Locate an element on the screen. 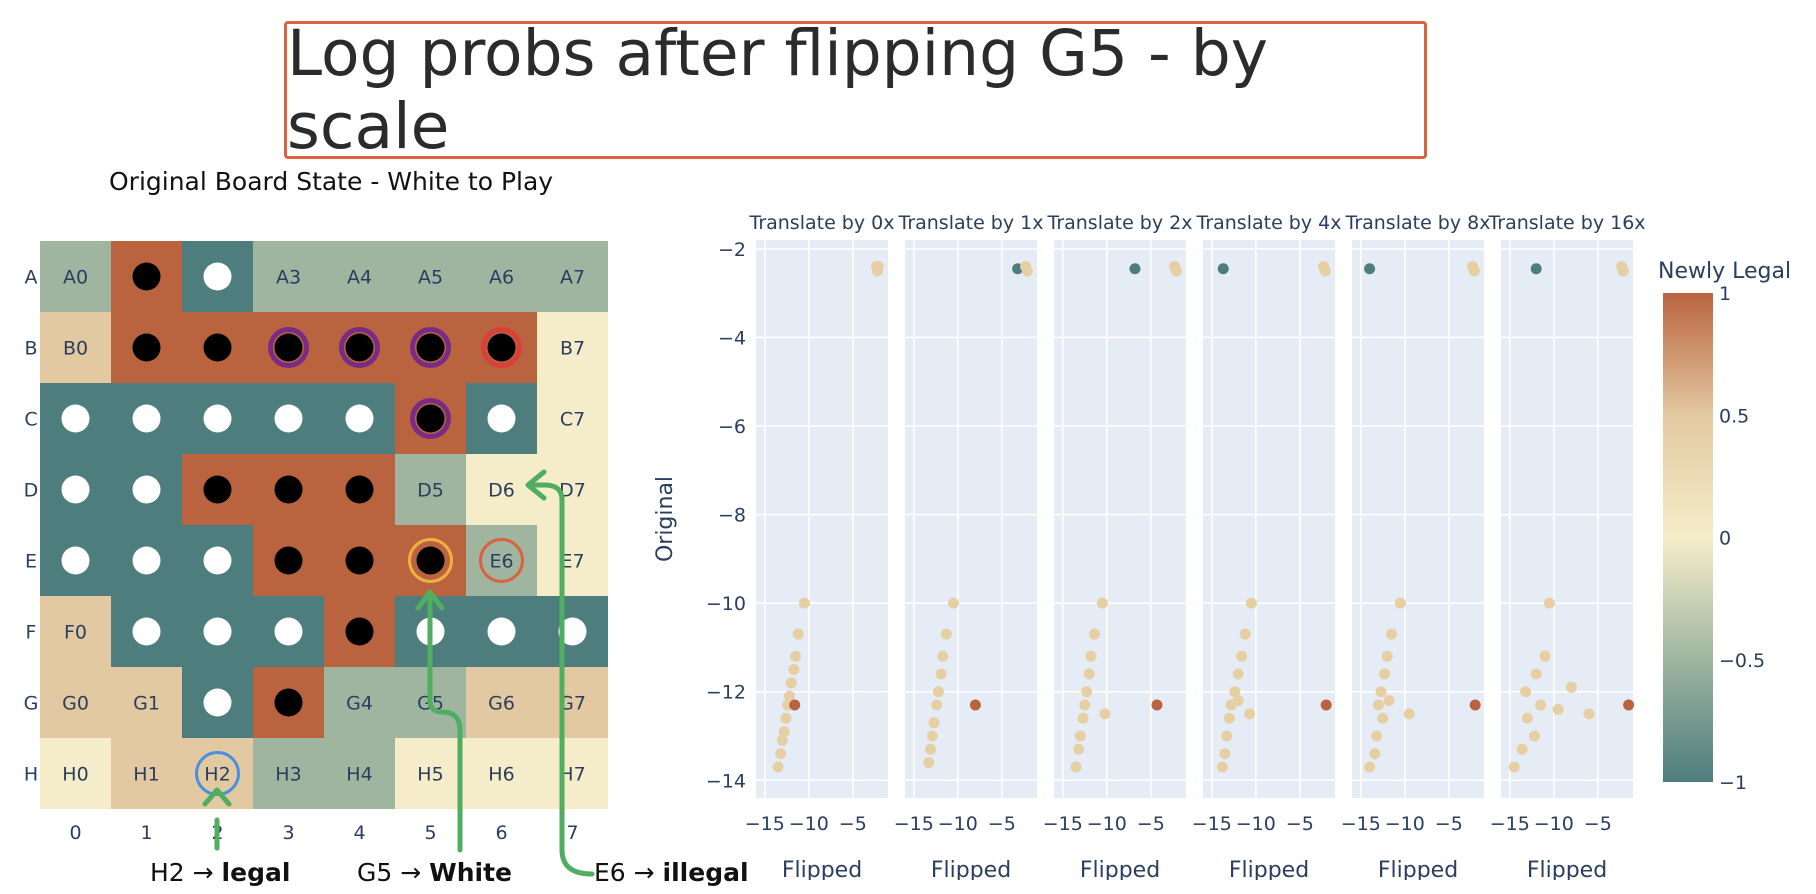 Image resolution: width=1816 pixels, height=894 pixels. square-label: E6 is located at coordinates (501, 562).